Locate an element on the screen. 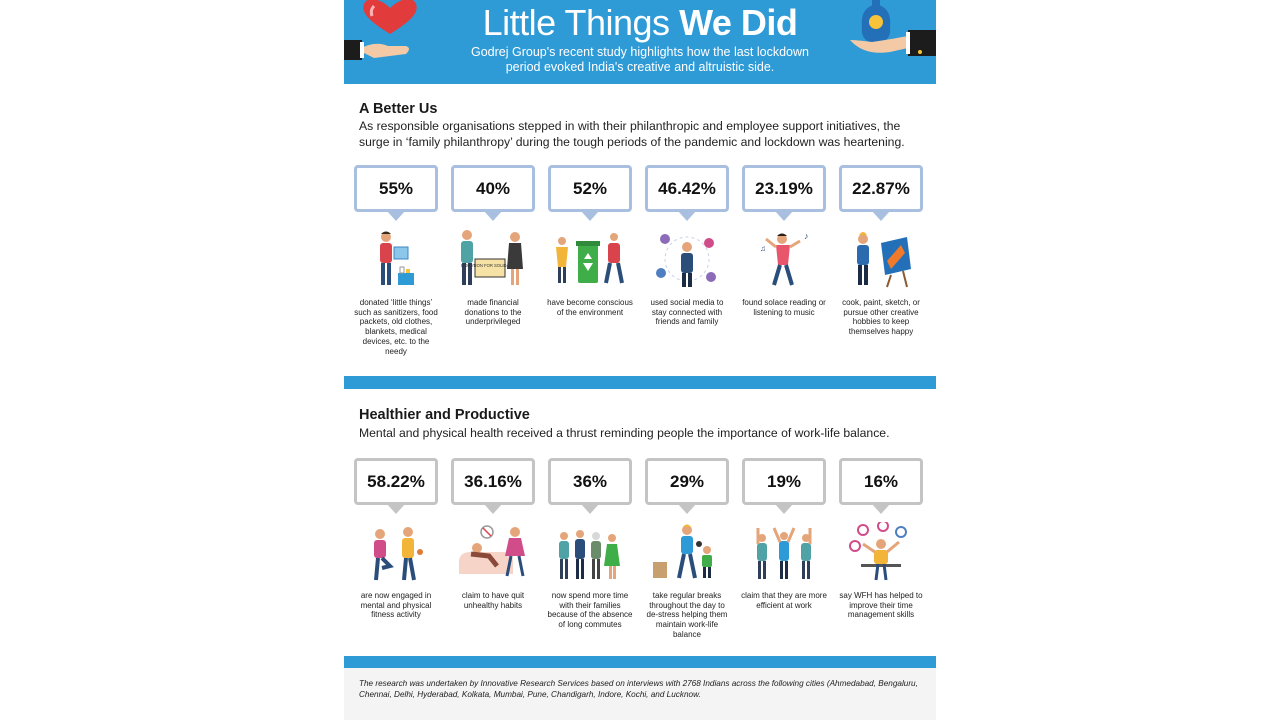  family-group-icon is located at coordinates (589, 554).